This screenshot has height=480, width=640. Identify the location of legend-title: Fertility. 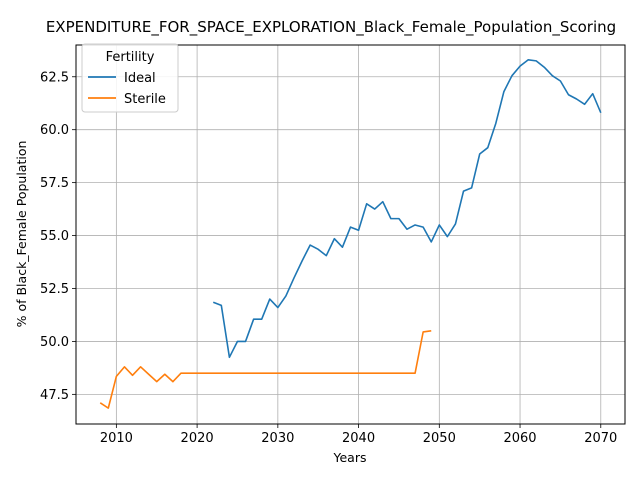
(130, 57).